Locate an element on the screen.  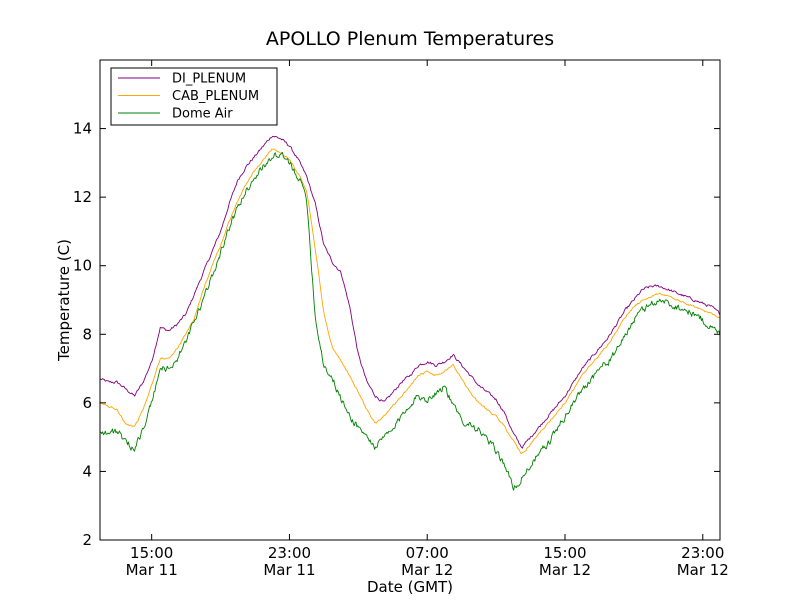
legend: DI_PLENUM CAB_PLENUM Dome Air is located at coordinates (194, 96).